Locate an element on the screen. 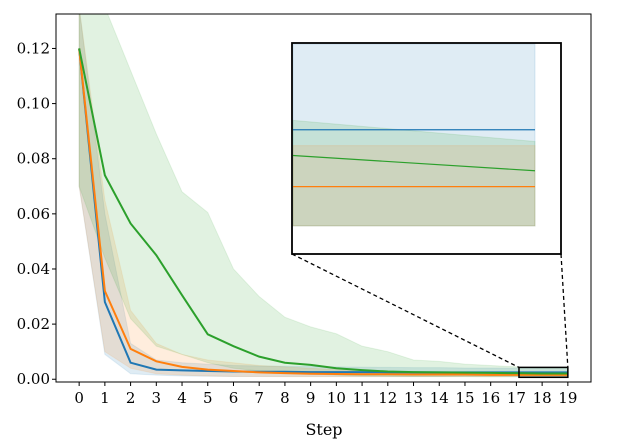 This screenshot has width=617, height=444. inset-green-band is located at coordinates (414, 173).